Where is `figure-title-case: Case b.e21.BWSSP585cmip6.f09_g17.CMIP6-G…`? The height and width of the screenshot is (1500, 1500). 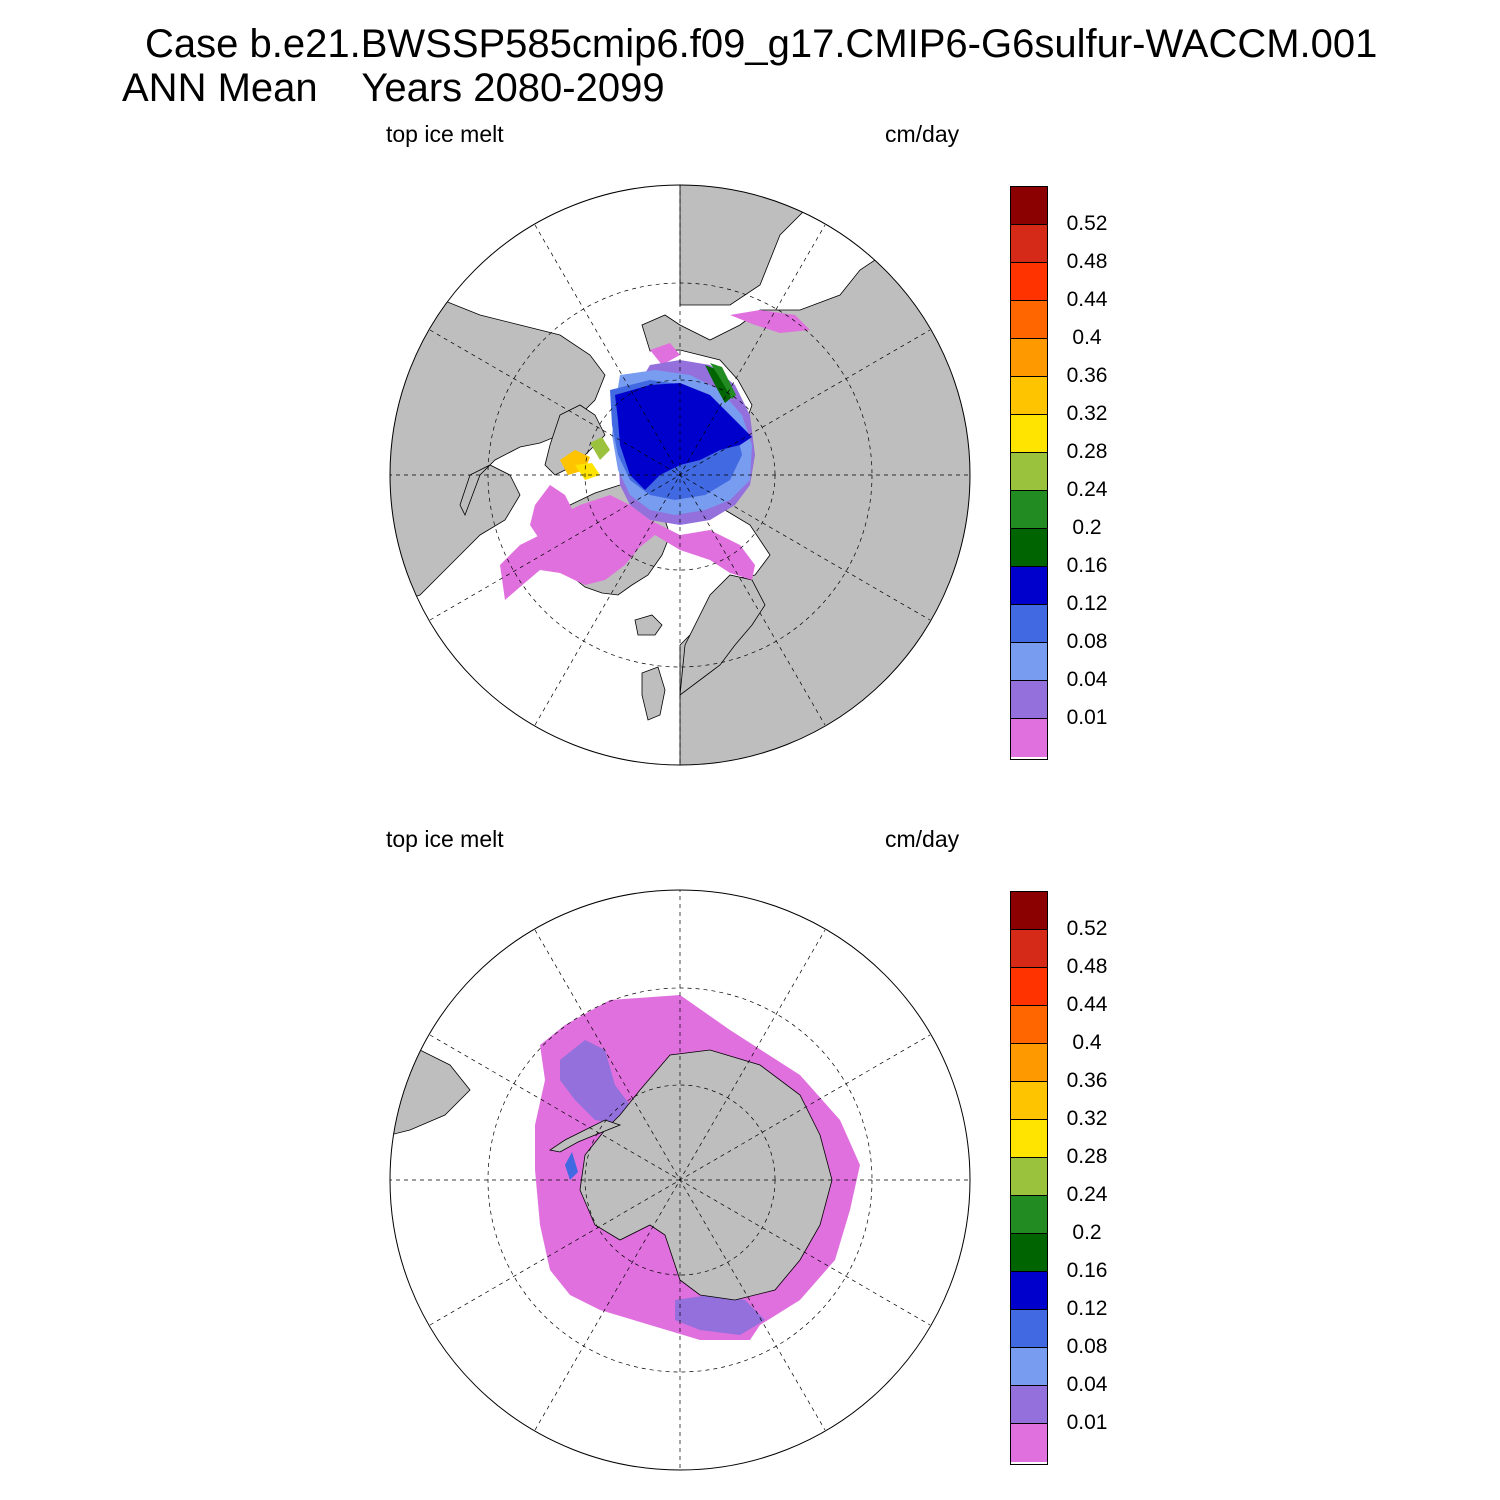 figure-title-case: Case b.e21.BWSSP585cmip6.f09_g17.CMIP6-G… is located at coordinates (761, 44).